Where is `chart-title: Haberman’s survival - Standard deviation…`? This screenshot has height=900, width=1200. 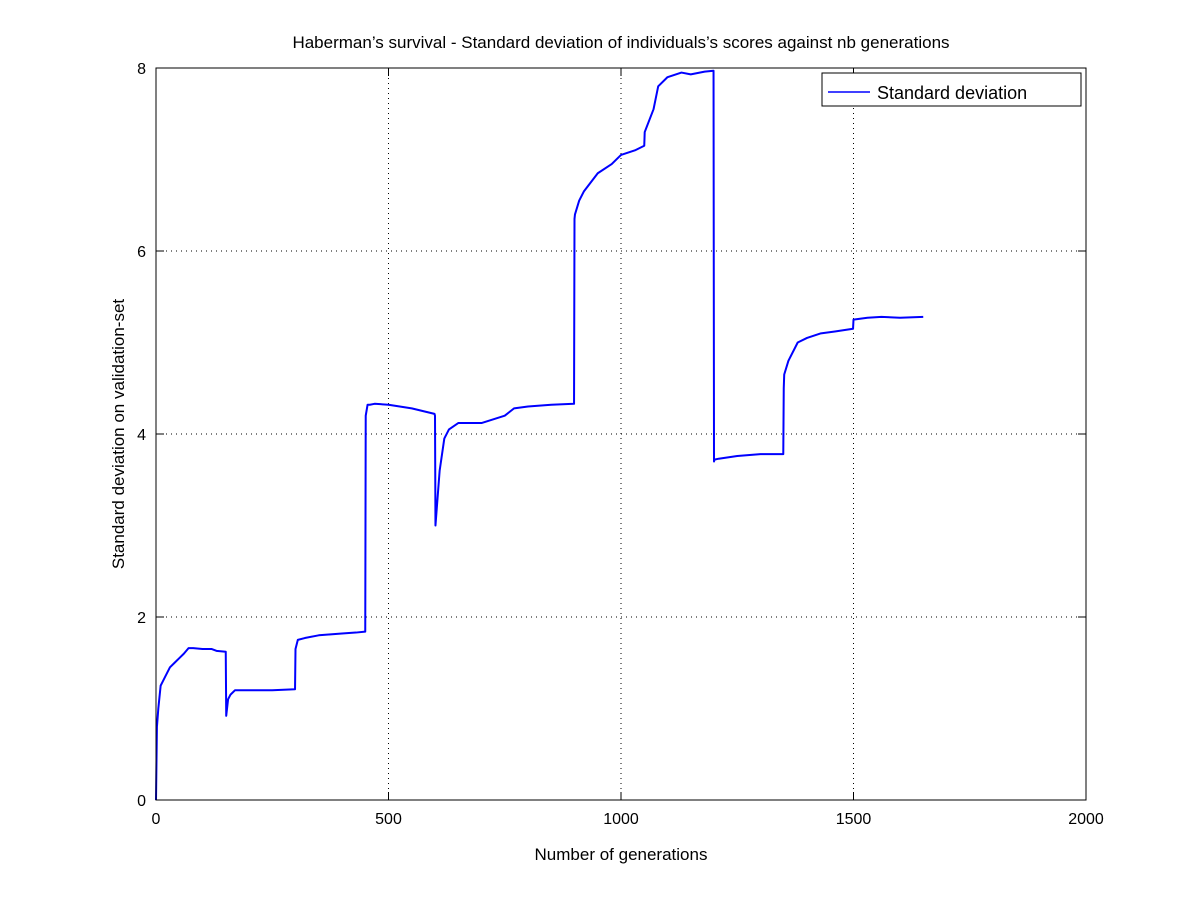 chart-title: Haberman’s survival - Standard deviation… is located at coordinates (620, 42).